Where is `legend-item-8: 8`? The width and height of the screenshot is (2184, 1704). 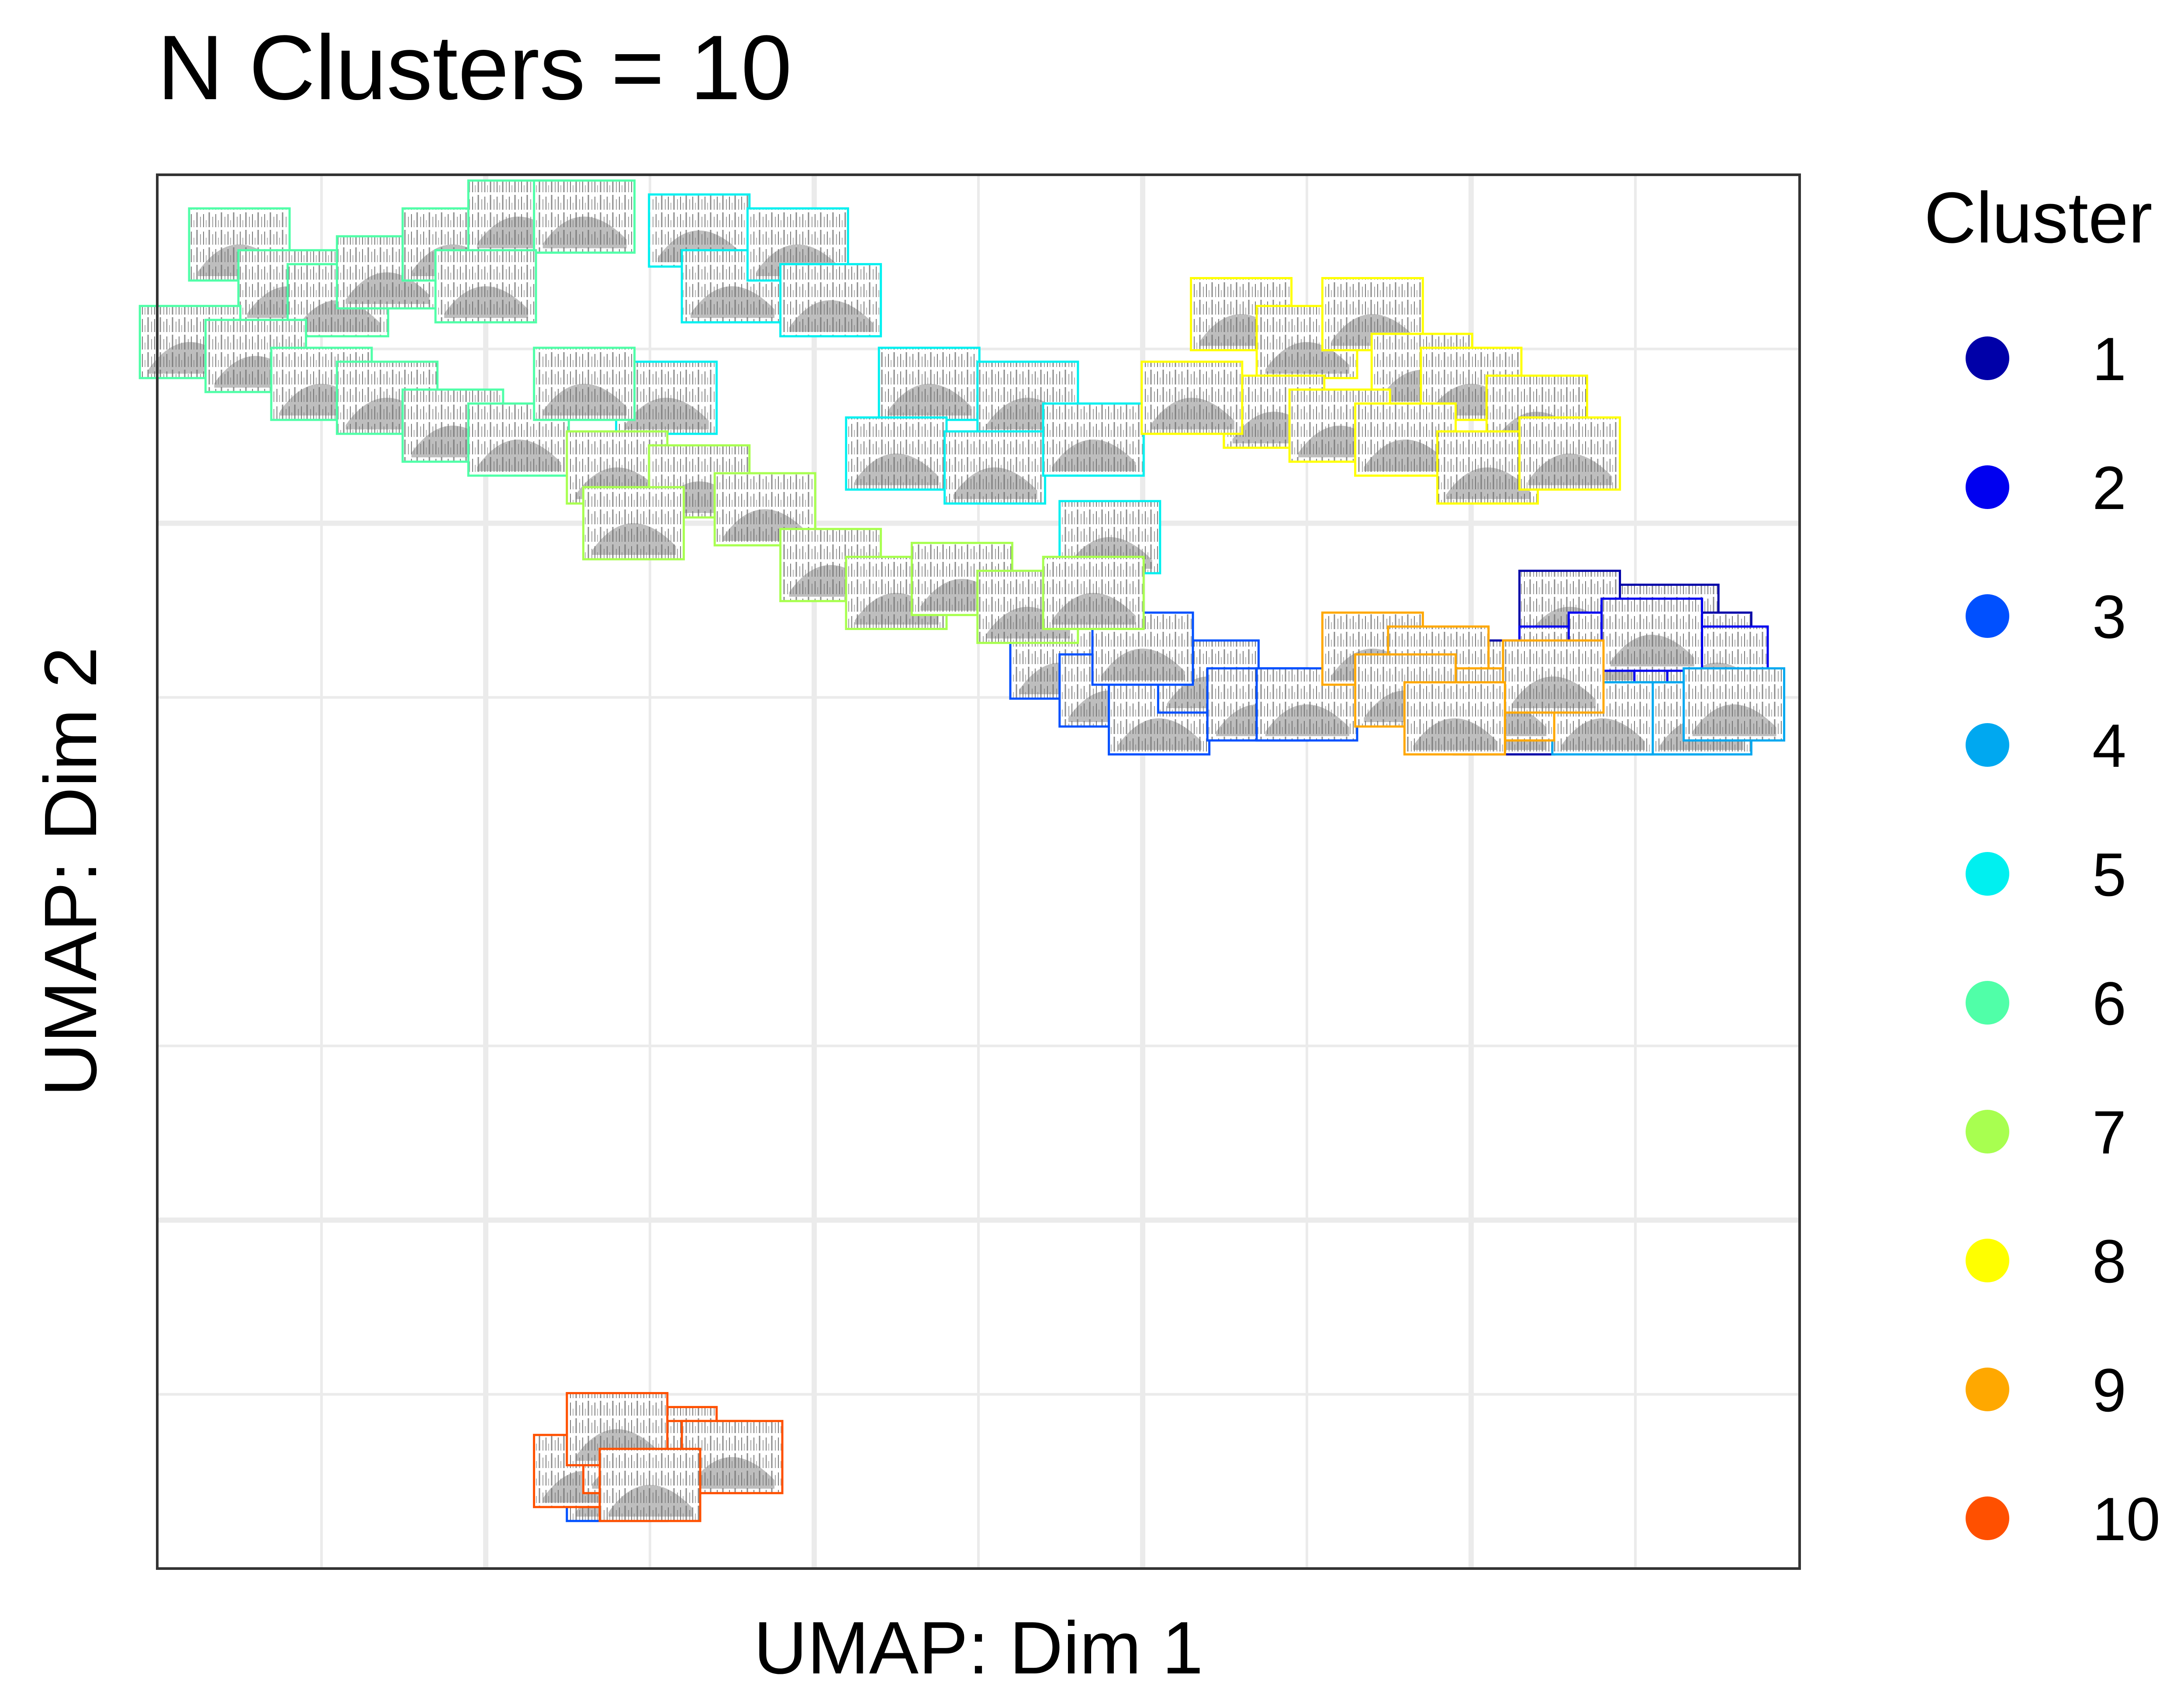 legend-item-8: 8 is located at coordinates (2046, 1261).